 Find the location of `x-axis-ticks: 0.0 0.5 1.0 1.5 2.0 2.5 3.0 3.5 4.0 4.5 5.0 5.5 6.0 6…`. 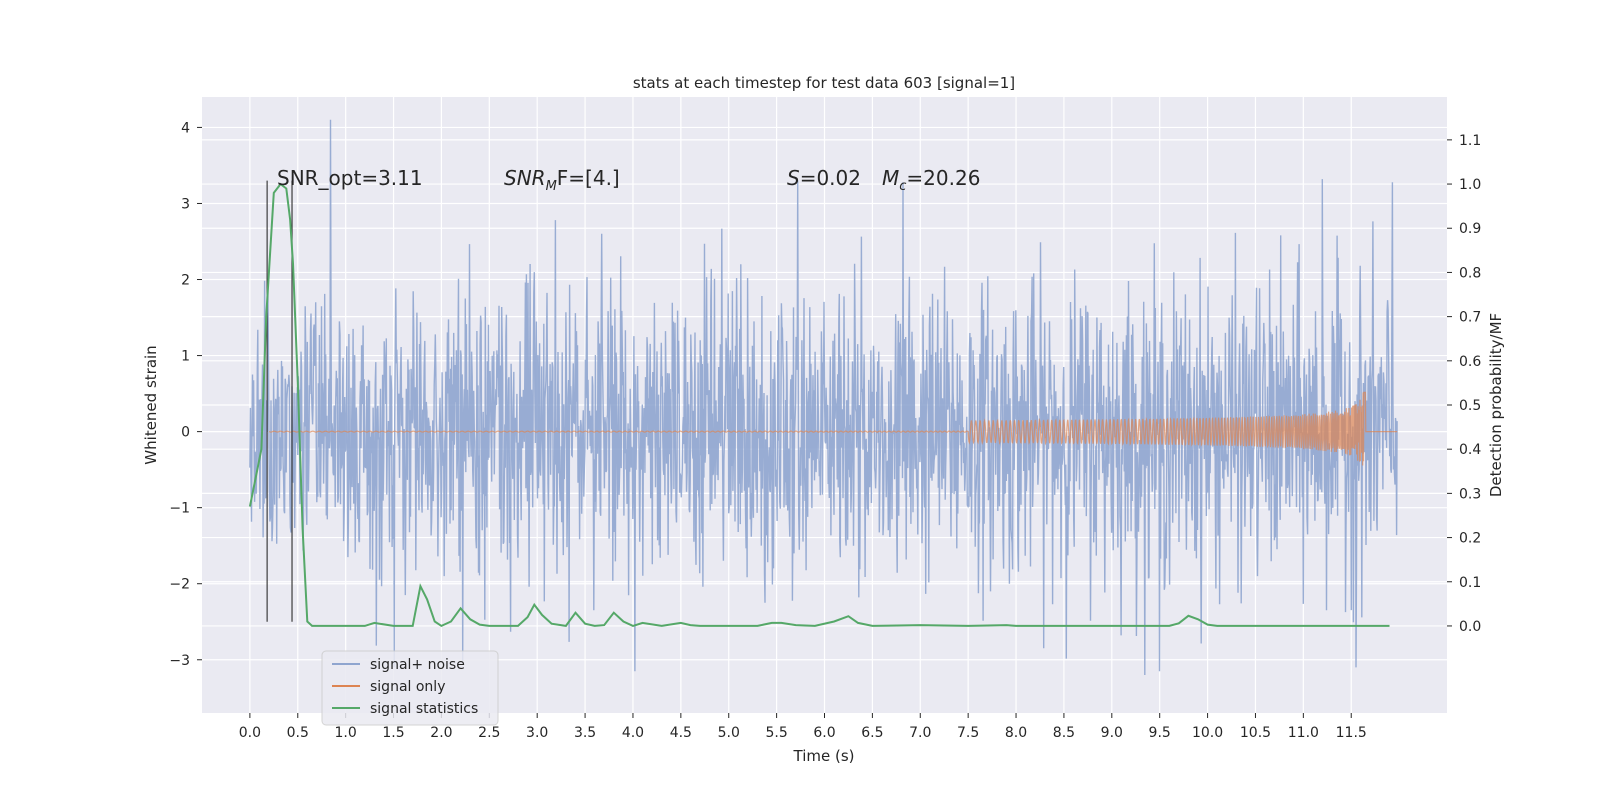

x-axis-ticks: 0.0 0.5 1.0 1.5 2.0 2.5 3.0 3.5 4.0 4.5 5.0 5.5 6.0 6… is located at coordinates (803, 727).